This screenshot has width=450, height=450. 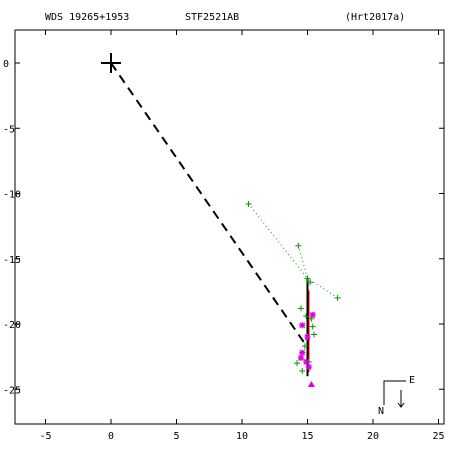 What do you see at coordinates (12, 195) in the screenshot?
I see `y-tick-label: -10` at bounding box center [12, 195].